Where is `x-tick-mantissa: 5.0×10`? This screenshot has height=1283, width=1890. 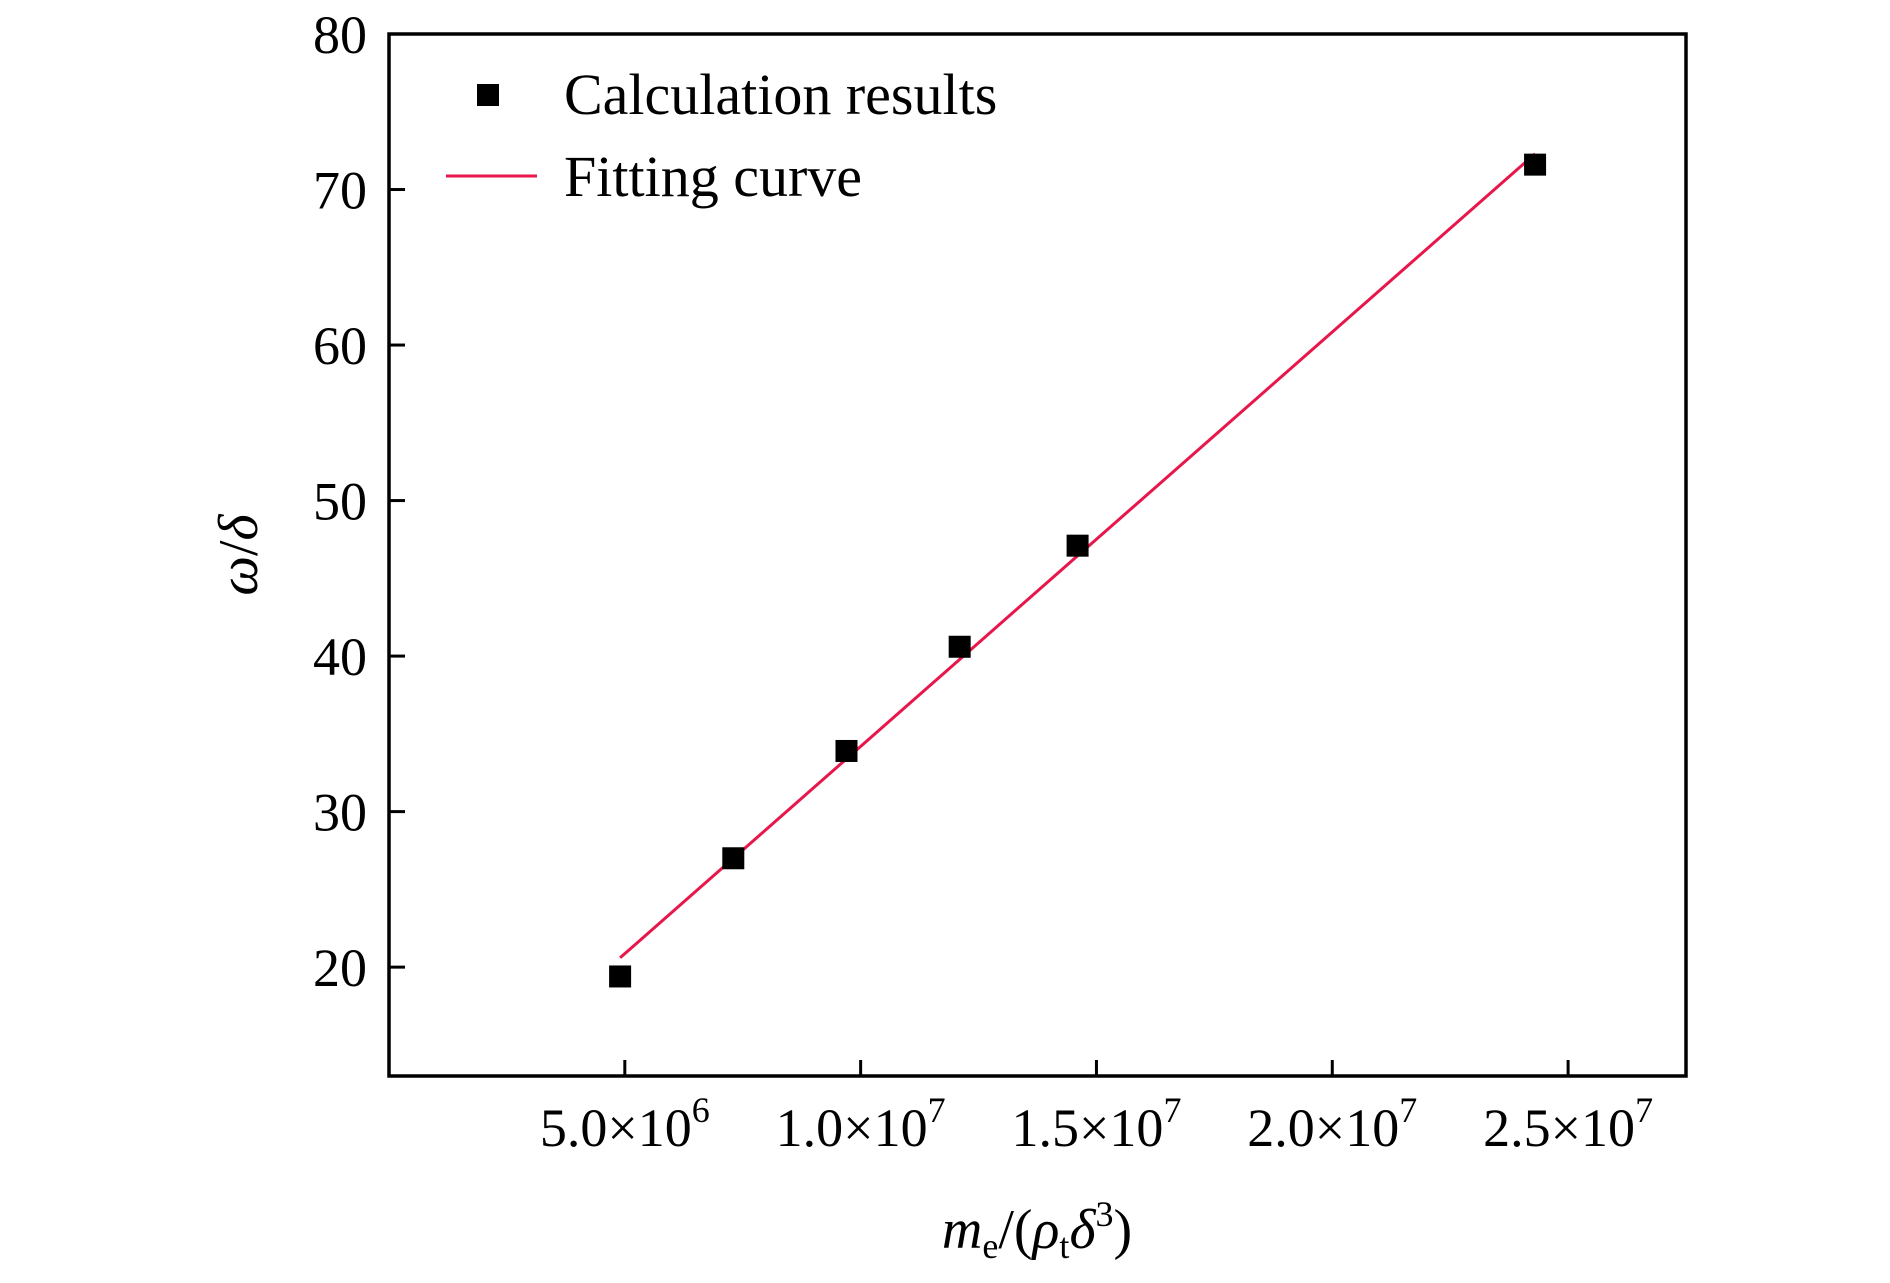 x-tick-mantissa: 5.0×10 is located at coordinates (616, 1128).